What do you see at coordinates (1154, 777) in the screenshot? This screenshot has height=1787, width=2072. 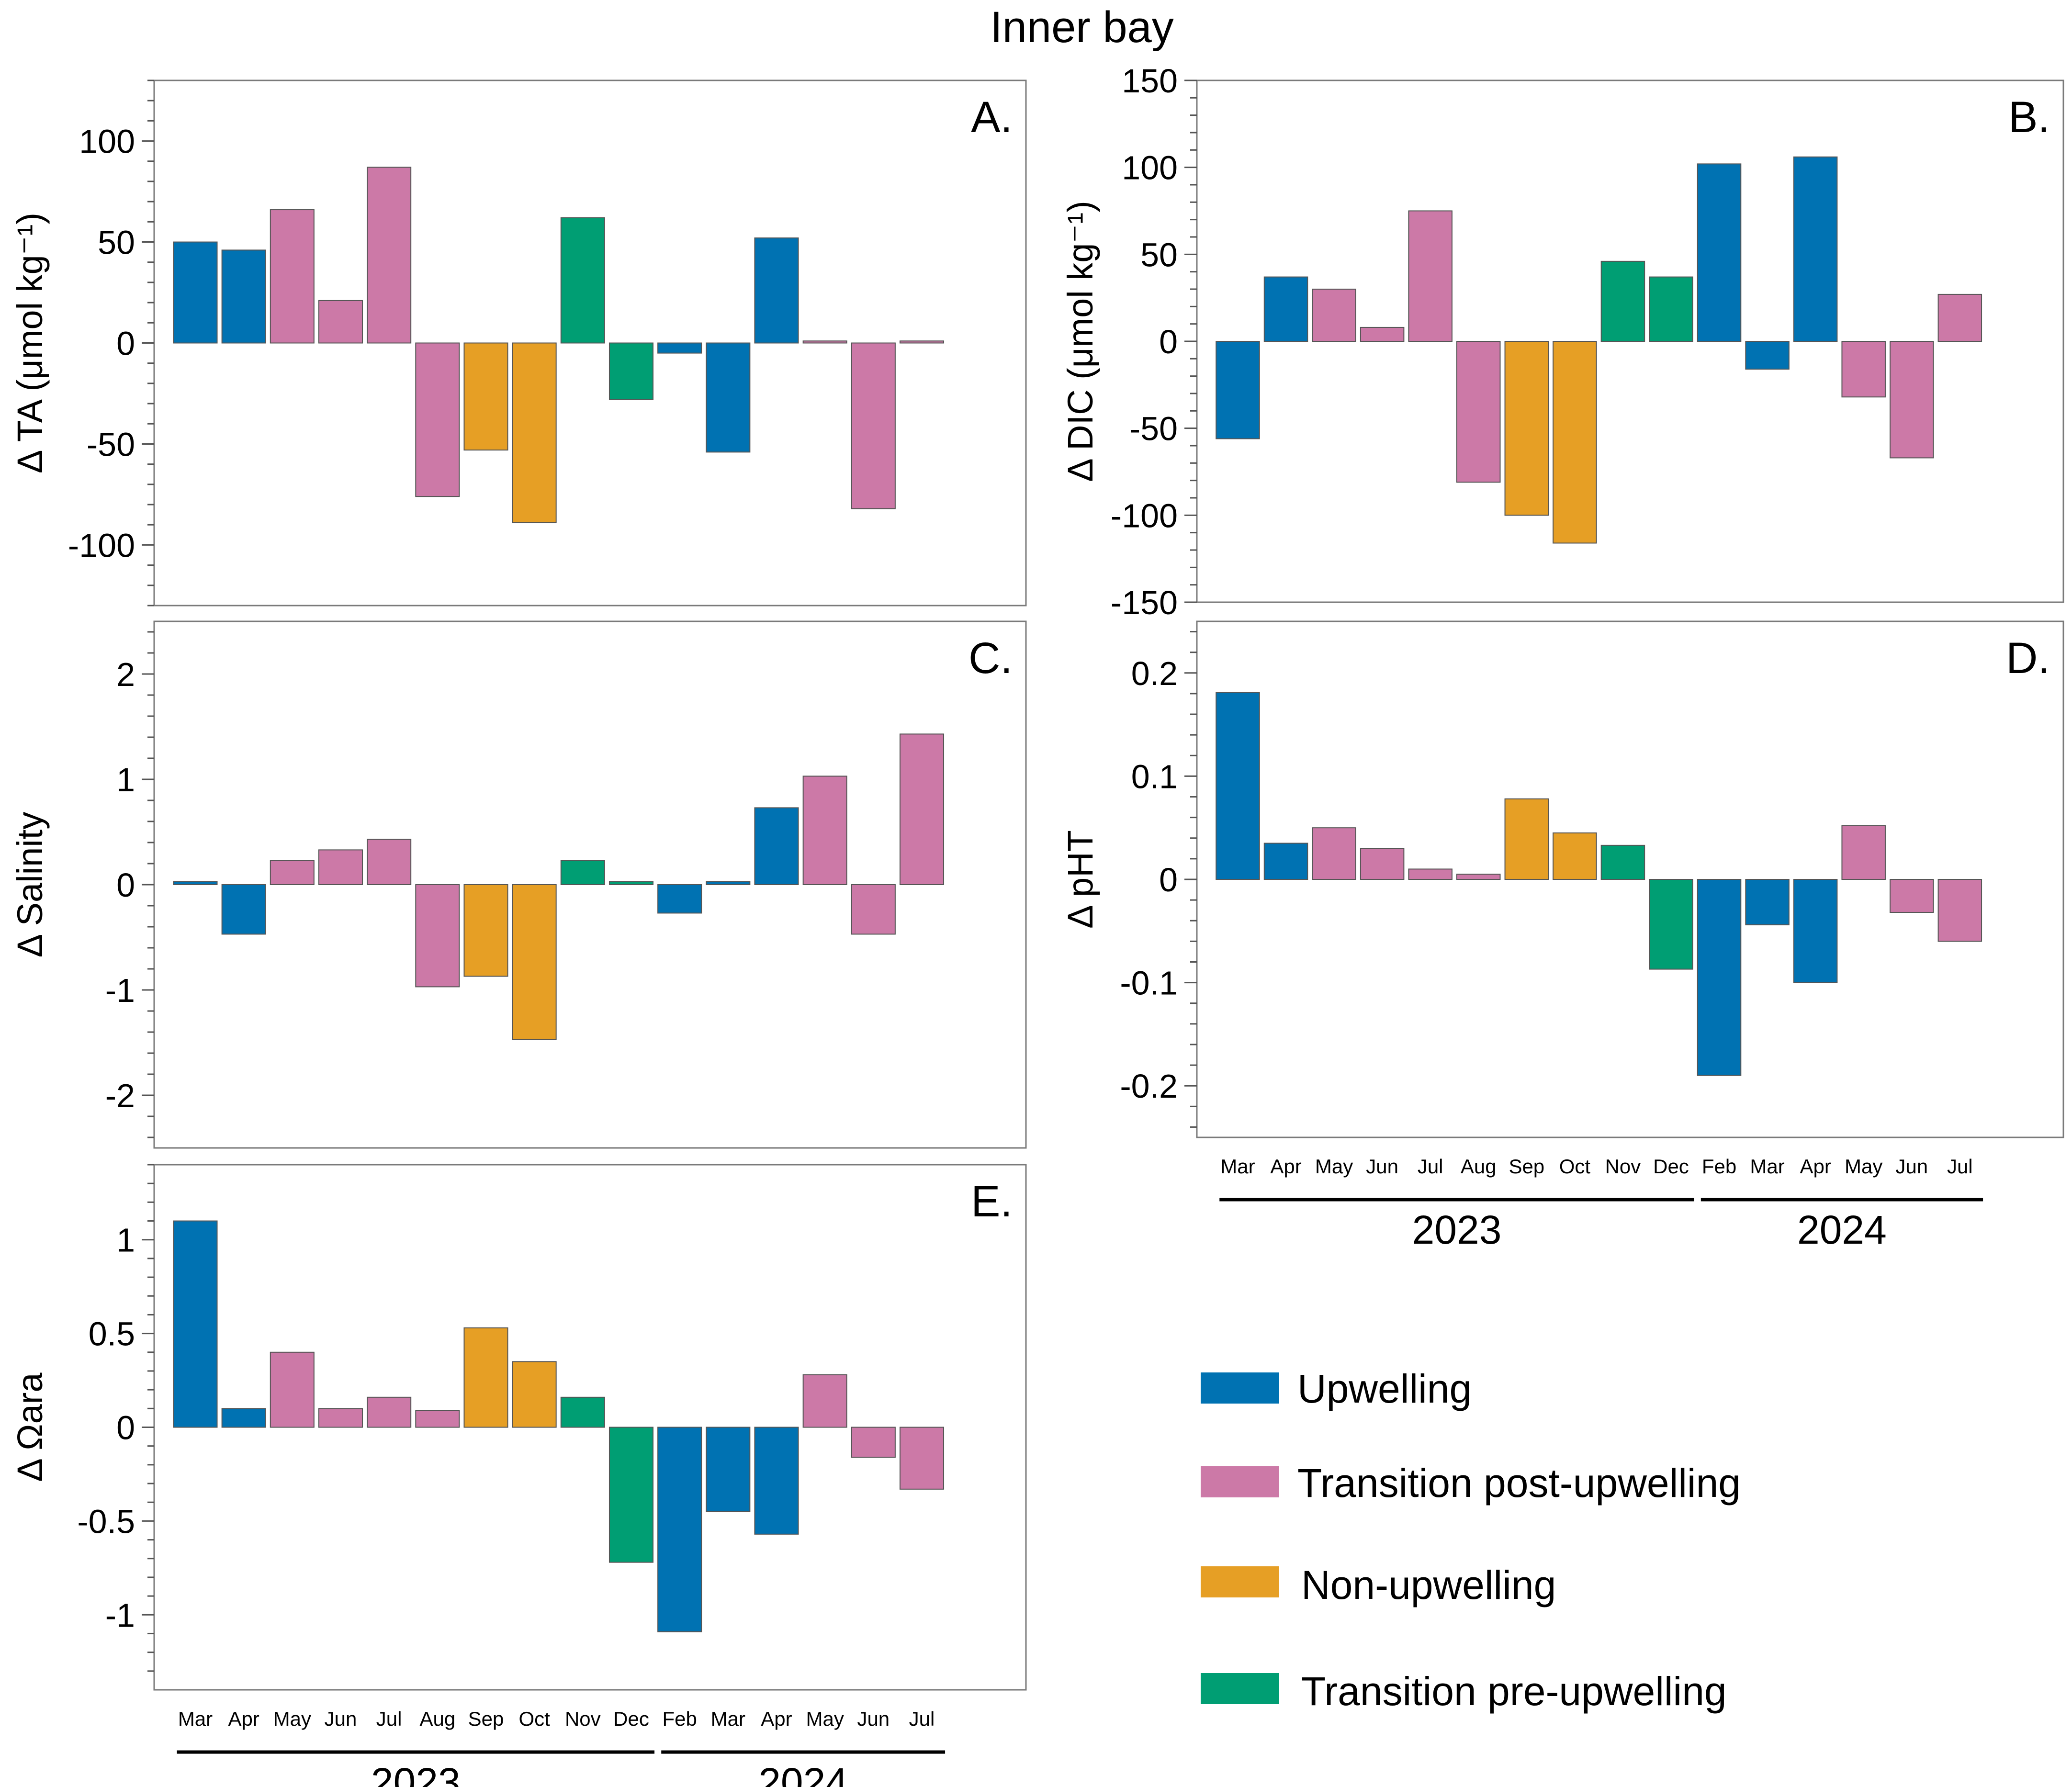 I see `y-tick-label: 0.1` at bounding box center [1154, 777].